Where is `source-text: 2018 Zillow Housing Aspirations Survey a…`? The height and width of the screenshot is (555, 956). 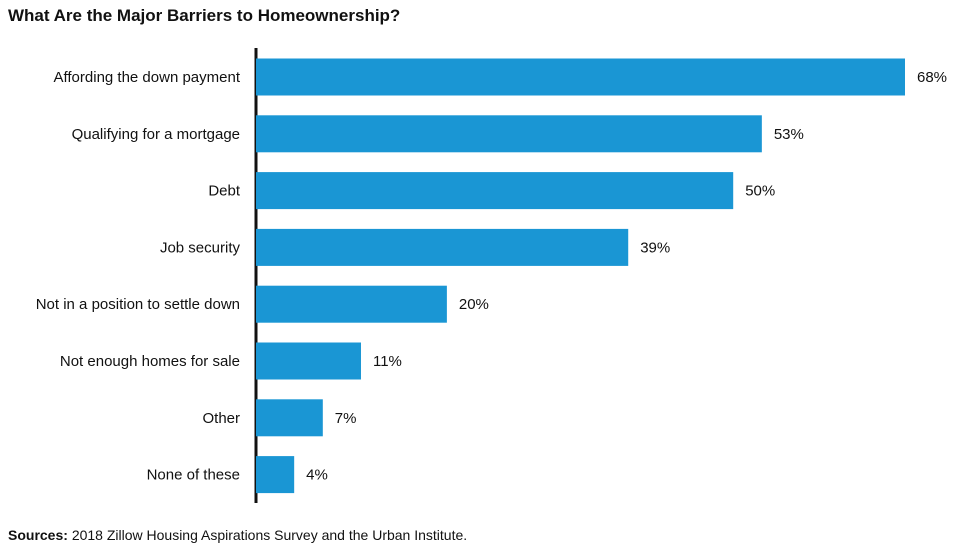 source-text: 2018 Zillow Housing Aspirations Survey a… is located at coordinates (269, 535).